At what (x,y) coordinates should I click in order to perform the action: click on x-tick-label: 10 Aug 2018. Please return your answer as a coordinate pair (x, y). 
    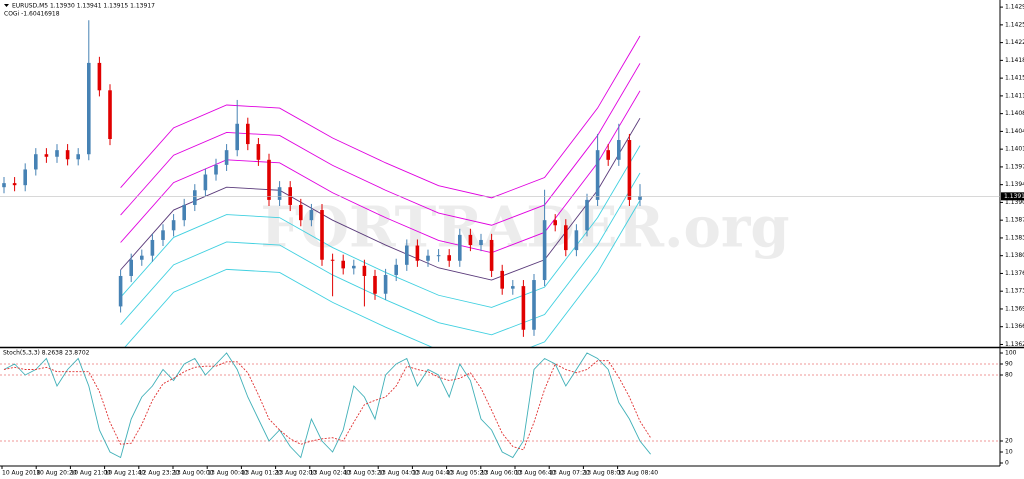
    Looking at the image, I should click on (21, 473).